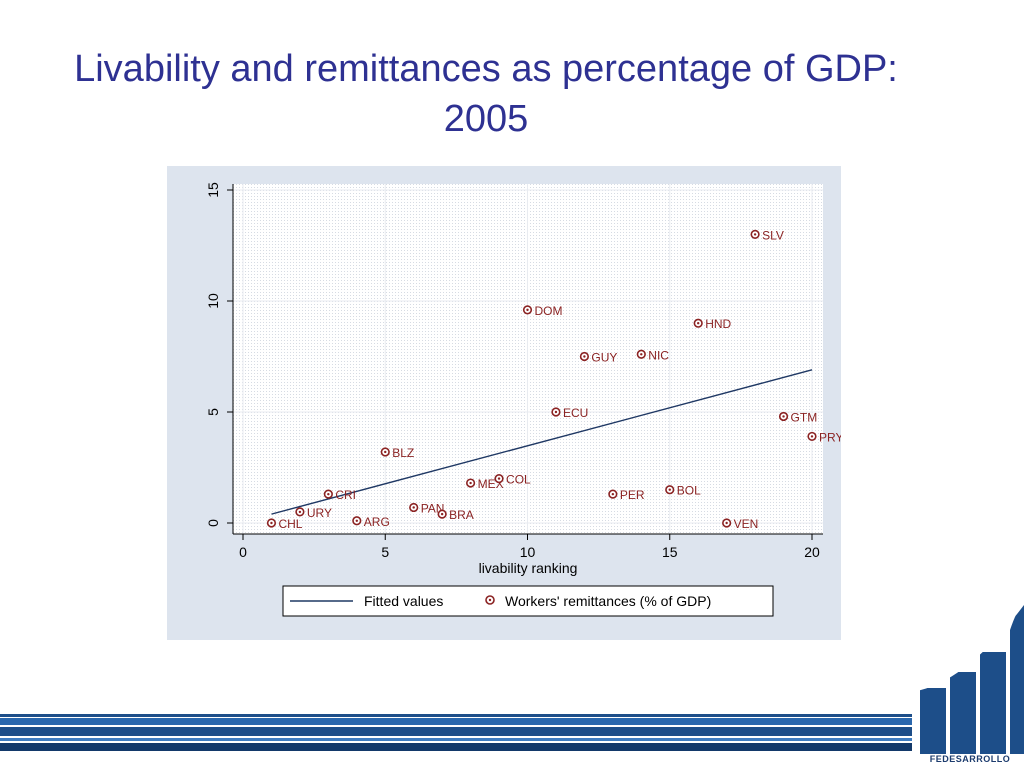 The width and height of the screenshot is (1024, 768). Describe the element at coordinates (783, 416) in the screenshot. I see `point-center-gtm` at that location.